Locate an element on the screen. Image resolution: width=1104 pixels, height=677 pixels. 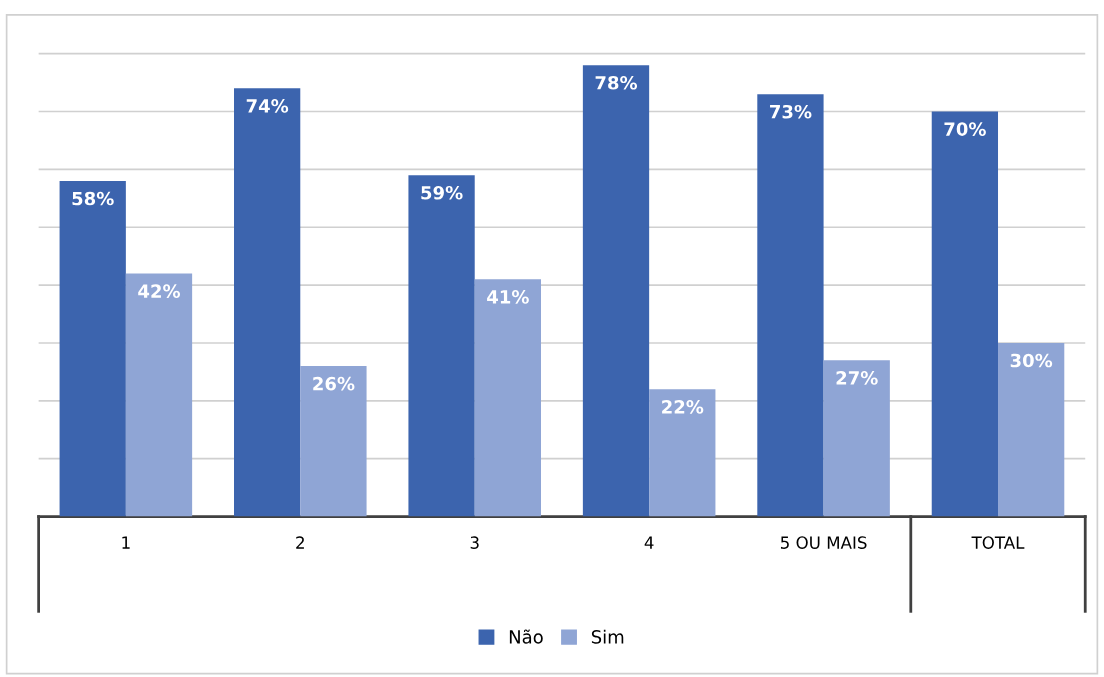
data-label: 73% is located at coordinates (791, 111).